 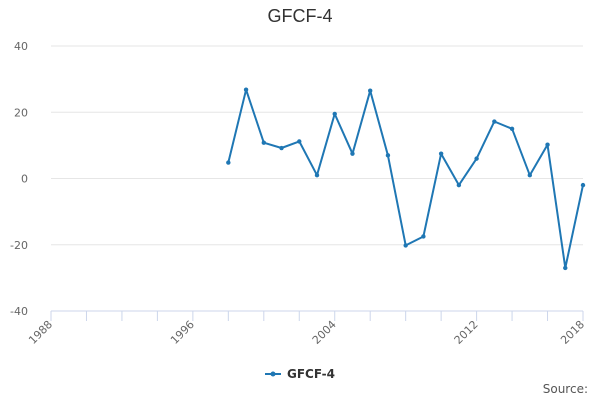 What do you see at coordinates (19, 179) in the screenshot?
I see `y-axis-ticks: 40 20 0 -20 -40` at bounding box center [19, 179].